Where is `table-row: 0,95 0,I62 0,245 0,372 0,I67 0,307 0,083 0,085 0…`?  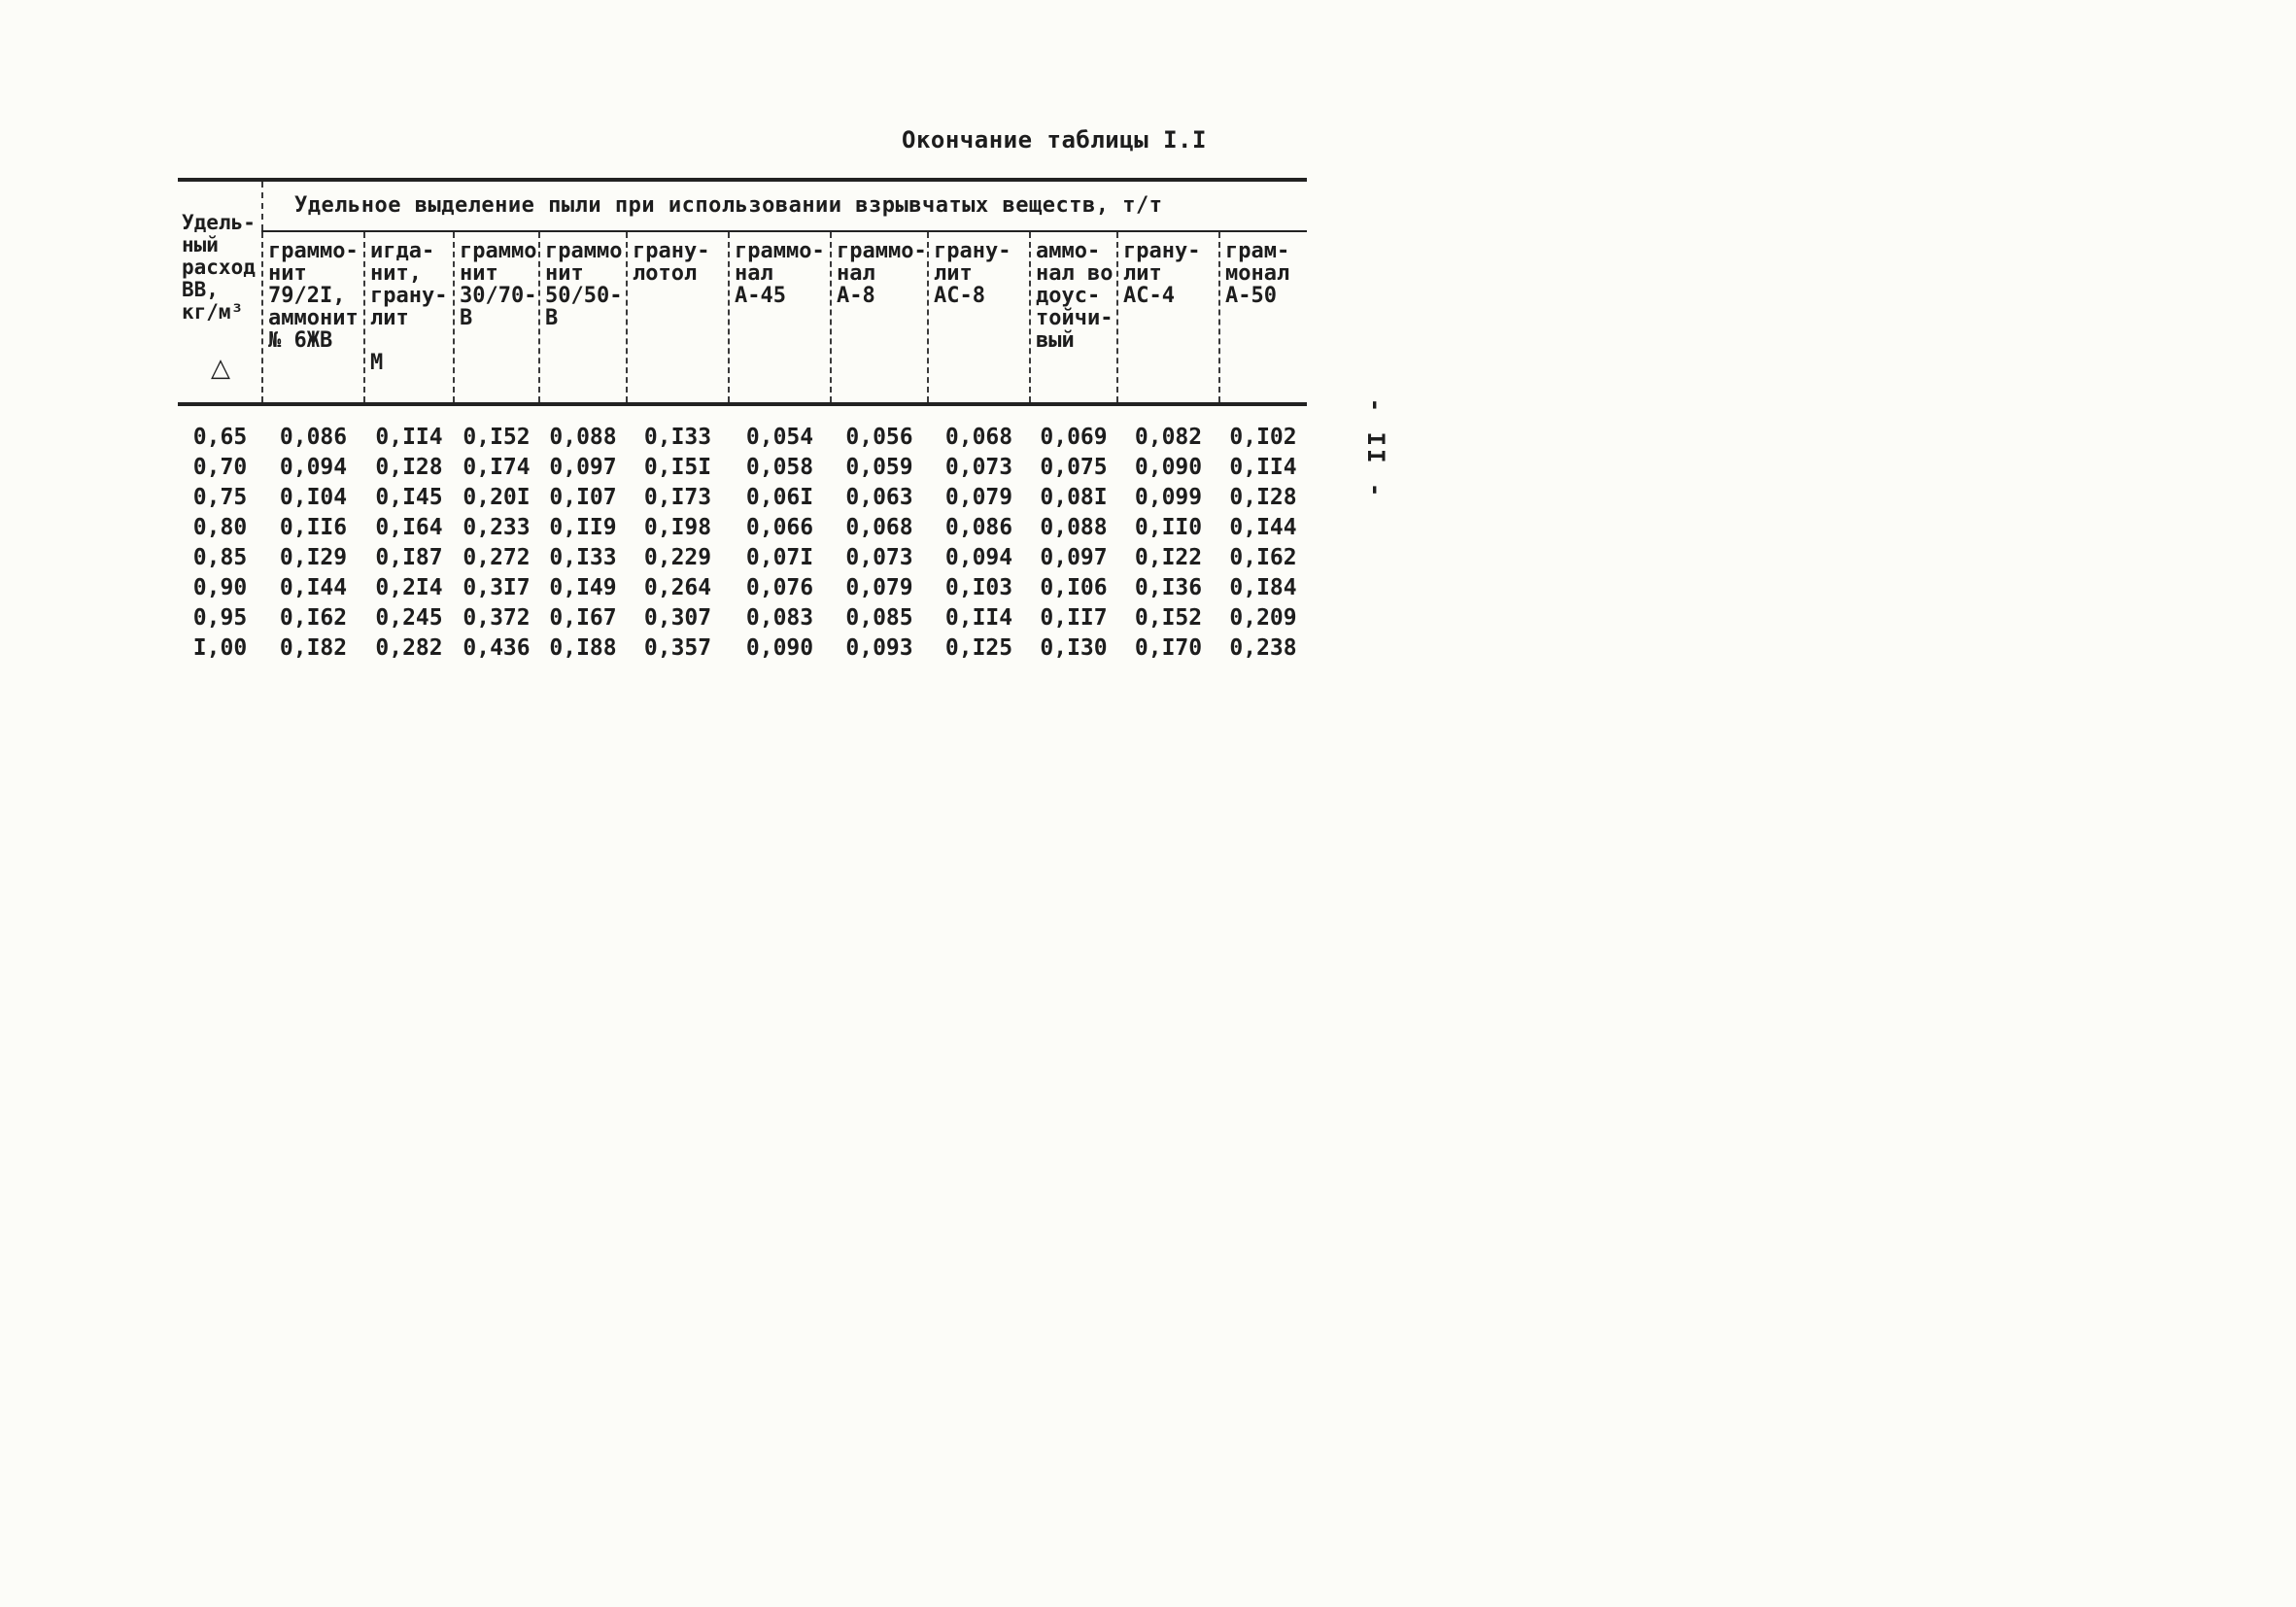 table-row: 0,95 0,I62 0,245 0,372 0,I67 0,307 0,083 0,085 0… is located at coordinates (742, 617).